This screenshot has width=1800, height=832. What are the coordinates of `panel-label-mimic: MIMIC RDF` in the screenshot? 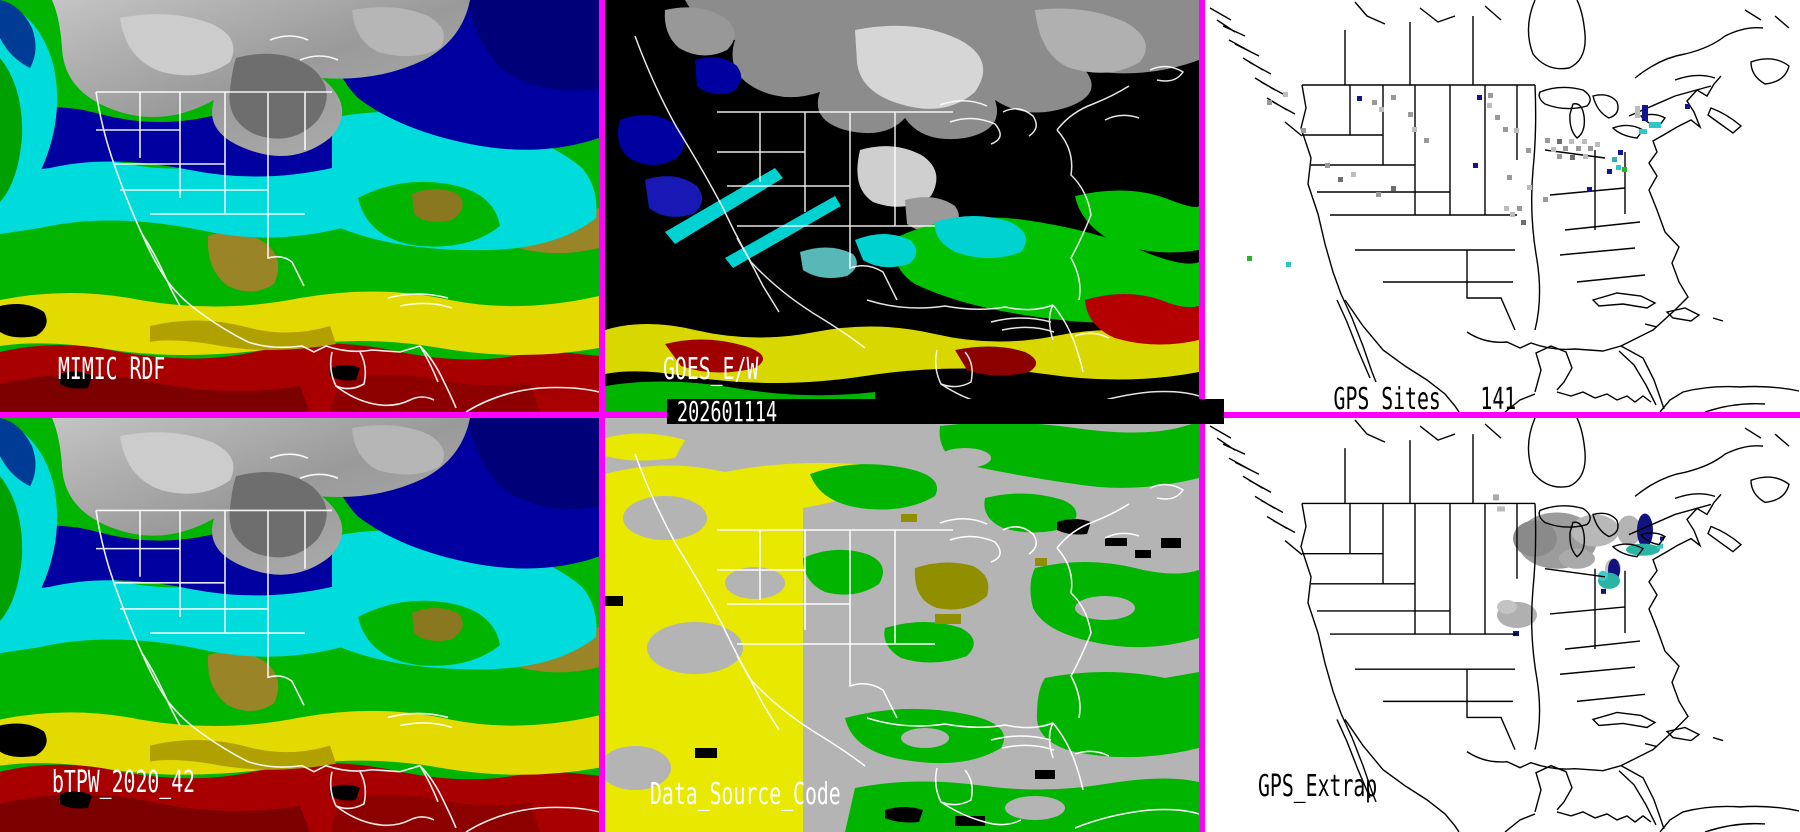 It's located at (112, 369).